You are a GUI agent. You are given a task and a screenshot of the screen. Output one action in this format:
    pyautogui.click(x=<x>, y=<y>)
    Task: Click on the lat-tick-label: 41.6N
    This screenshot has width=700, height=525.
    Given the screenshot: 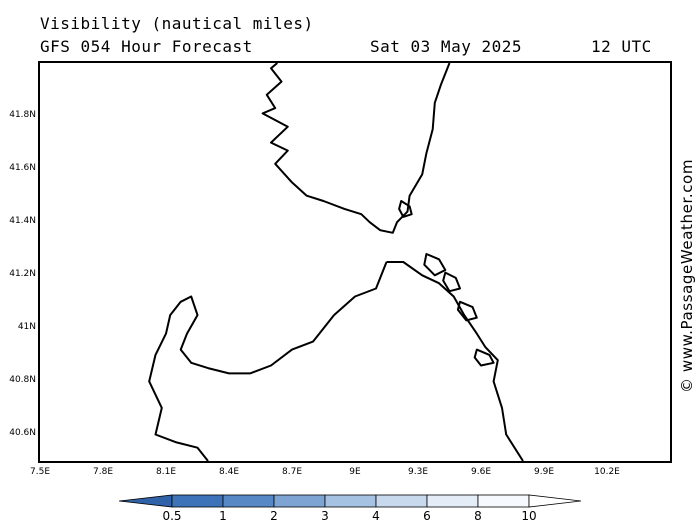 What is the action you would take?
    pyautogui.click(x=22, y=168)
    